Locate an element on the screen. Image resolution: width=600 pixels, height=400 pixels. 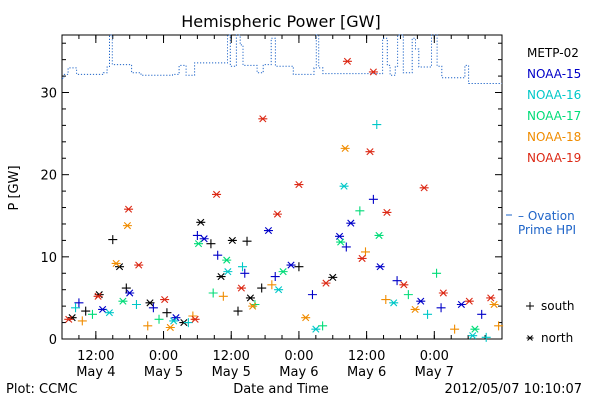
legend-entry-noaa-16: NOAA-16 is located at coordinates (554, 95).